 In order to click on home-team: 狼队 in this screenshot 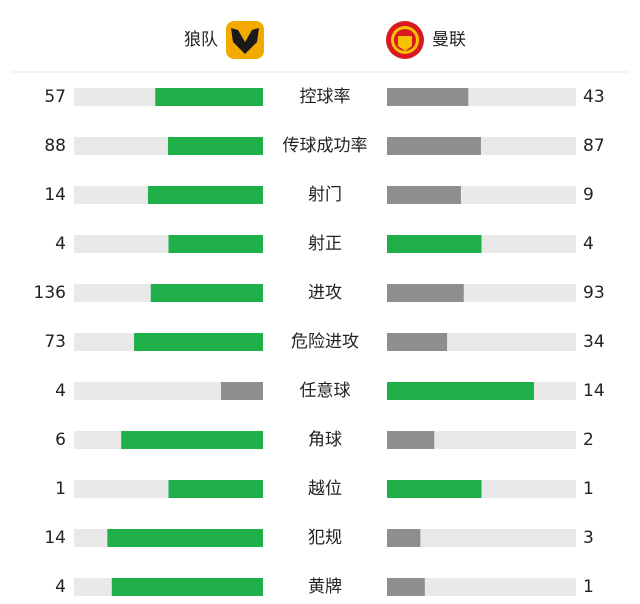, I will do `click(201, 40)`.